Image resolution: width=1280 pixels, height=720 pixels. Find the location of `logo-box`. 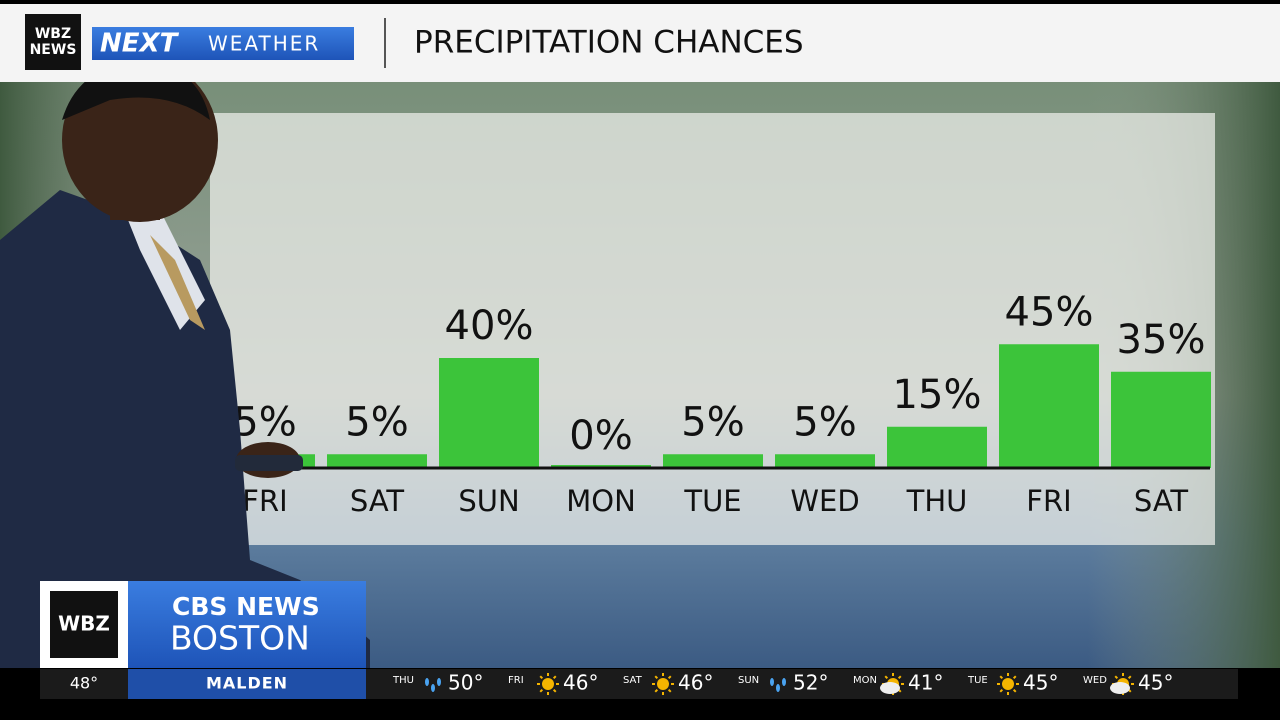

logo-box is located at coordinates (53, 42).